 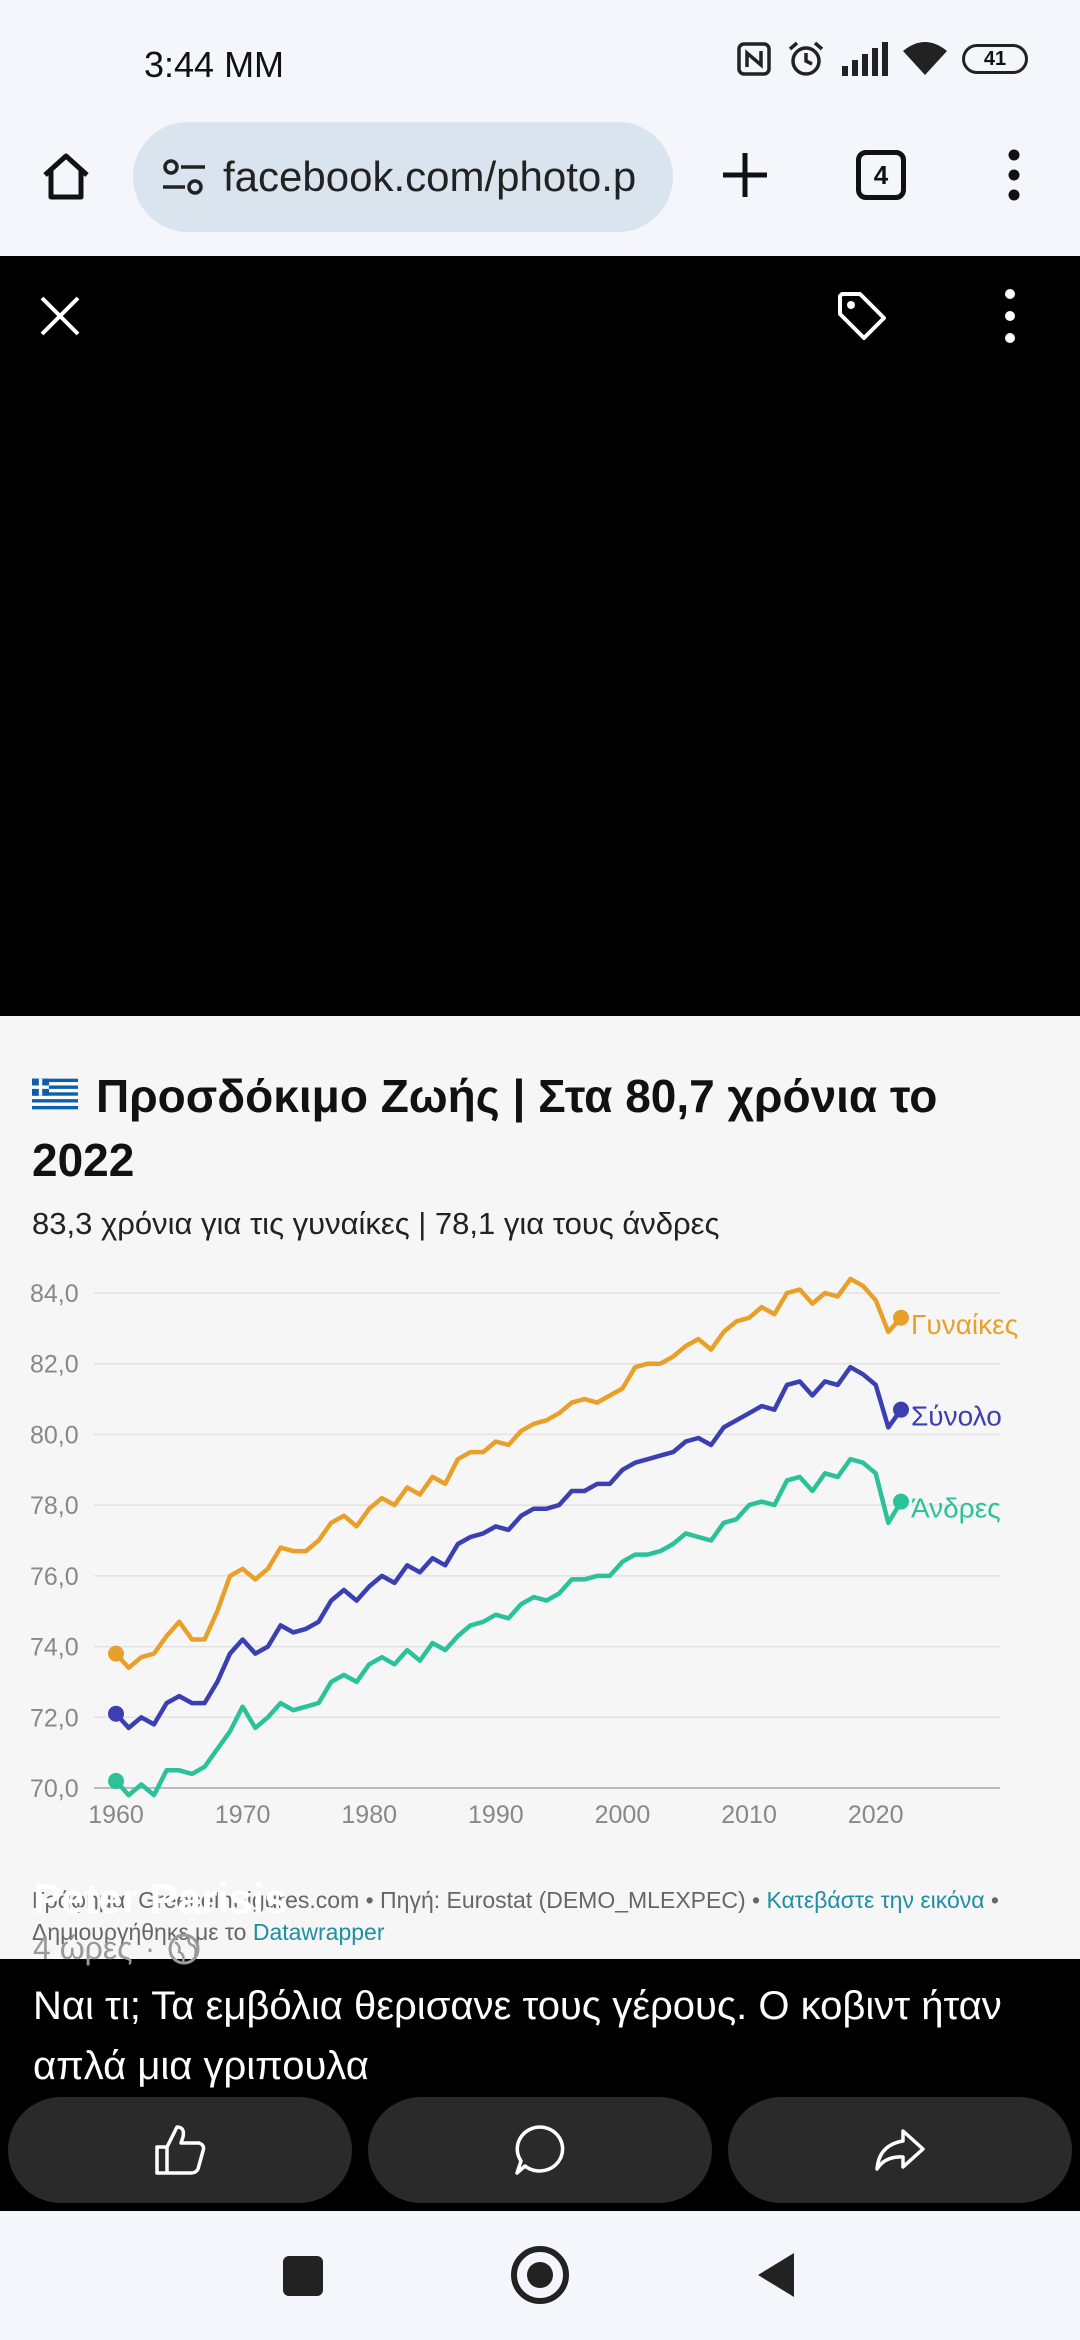 I want to click on signal-icon, so click(x=865, y=59).